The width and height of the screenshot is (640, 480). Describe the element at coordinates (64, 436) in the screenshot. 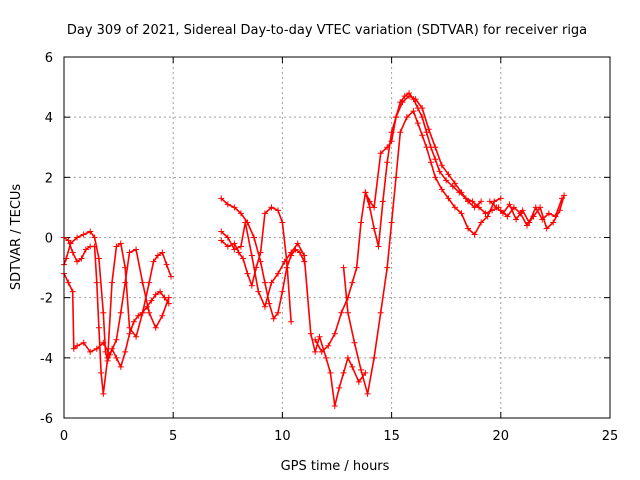

I see `x-tick-label: 0` at that location.